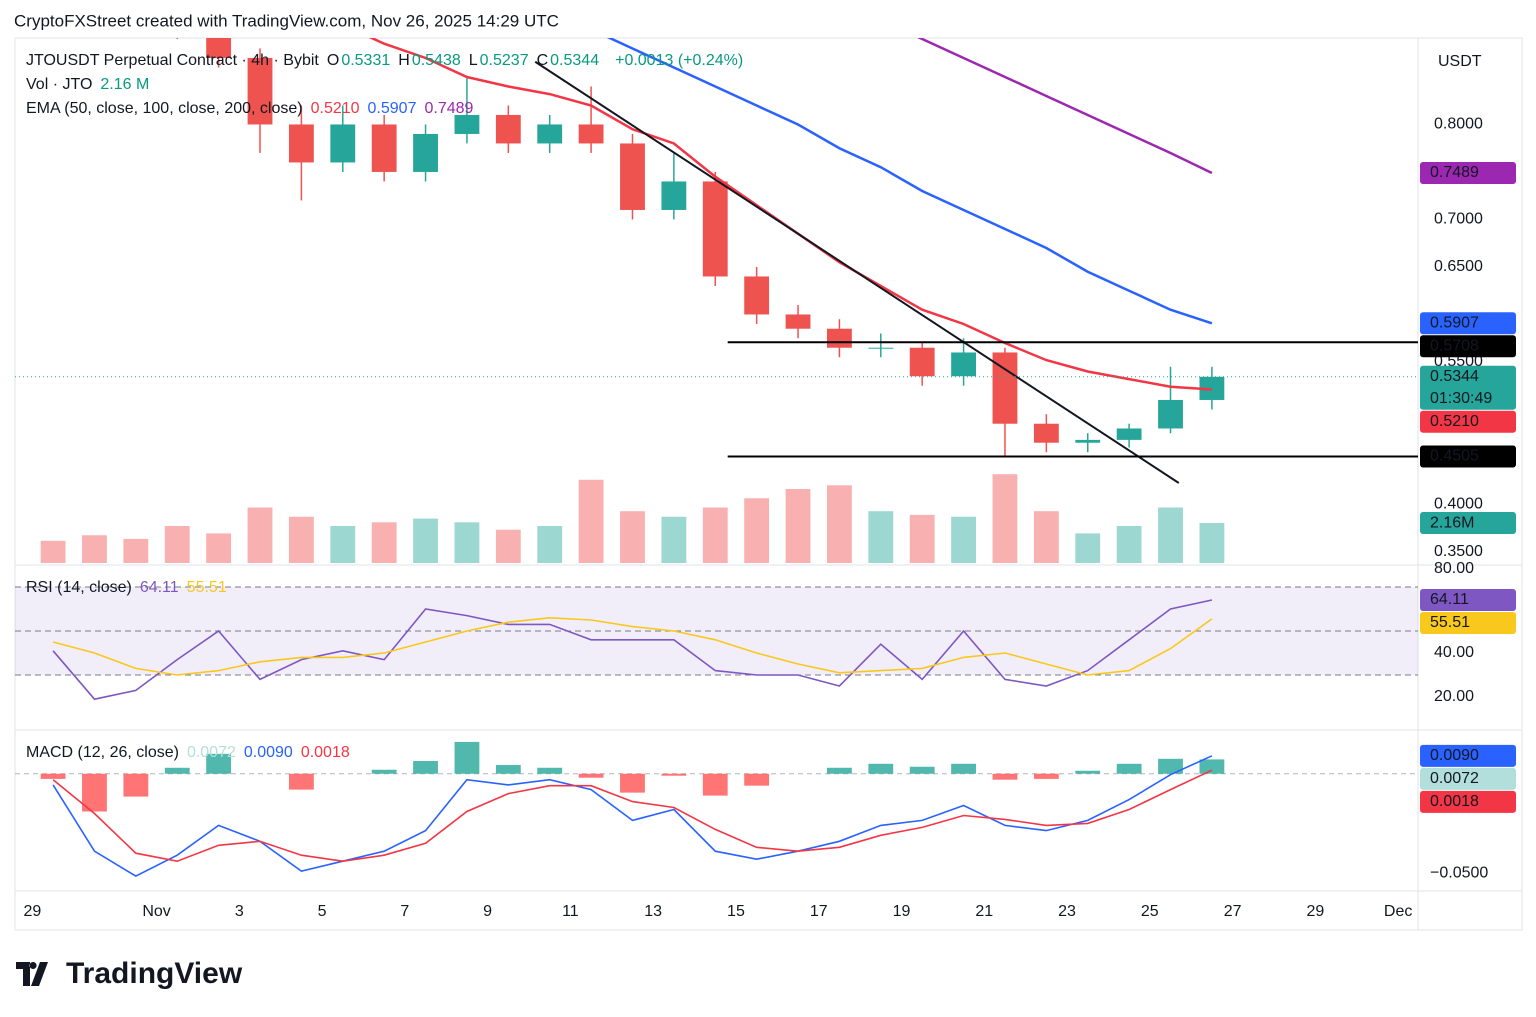  What do you see at coordinates (570, 911) in the screenshot?
I see `x-tick-label: 11` at bounding box center [570, 911].